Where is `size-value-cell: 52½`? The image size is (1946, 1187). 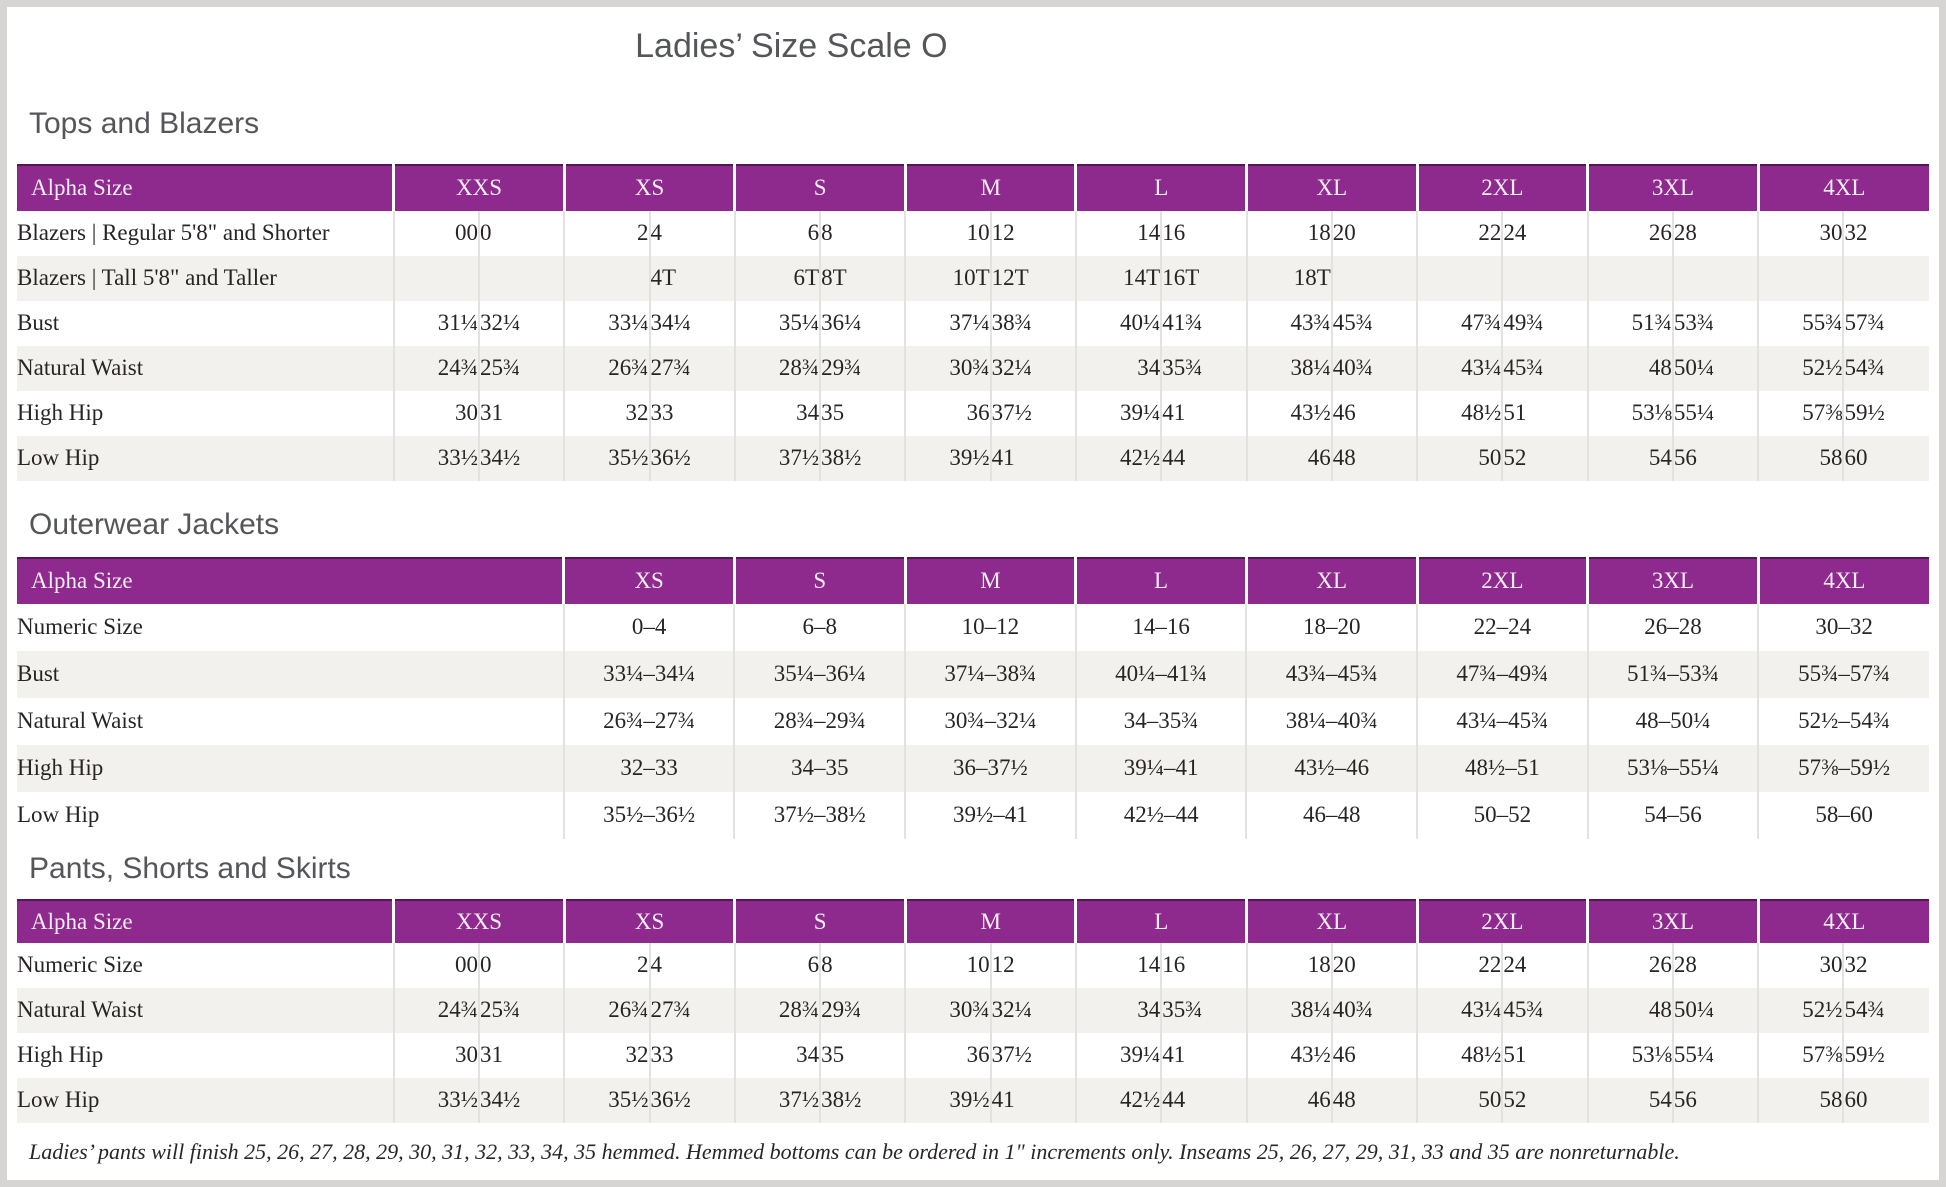 size-value-cell: 52½ is located at coordinates (1800, 1010).